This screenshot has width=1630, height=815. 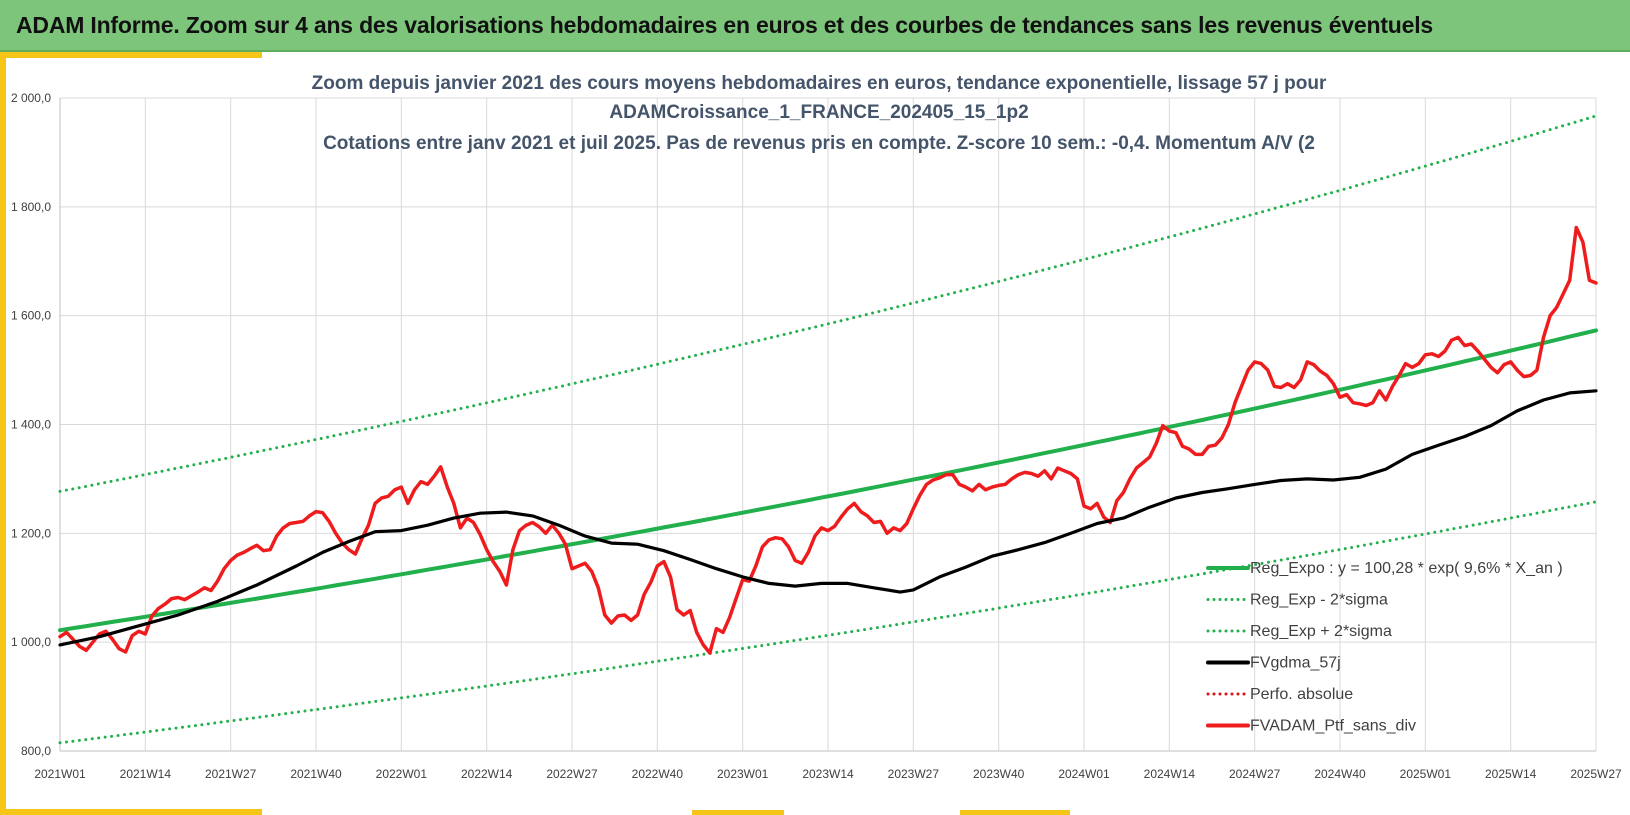 I want to click on x-tick-label: 2024W27, so click(x=1255, y=774).